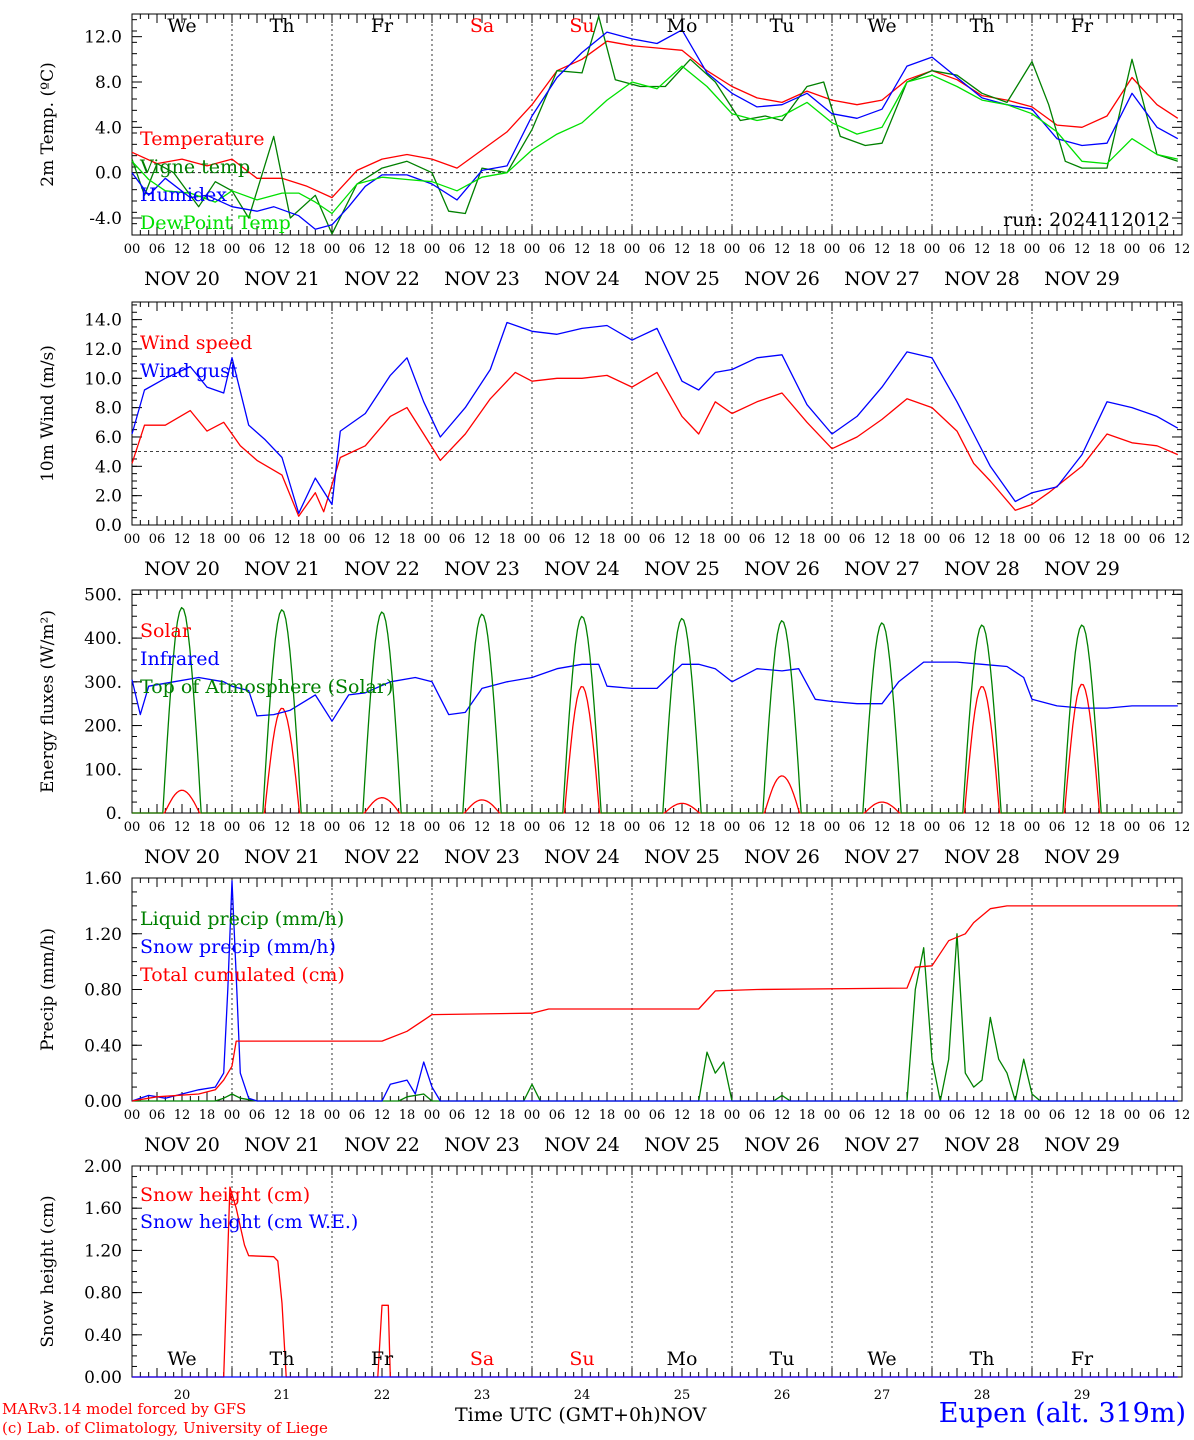 Image resolution: width=1194 pixels, height=1440 pixels. What do you see at coordinates (683, 1415) in the screenshot?
I see `month-label: NOV` at bounding box center [683, 1415].